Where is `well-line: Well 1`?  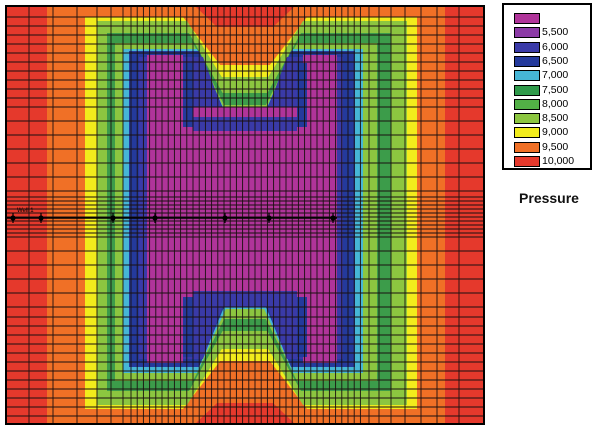 well-line: Well 1 is located at coordinates (172, 215).